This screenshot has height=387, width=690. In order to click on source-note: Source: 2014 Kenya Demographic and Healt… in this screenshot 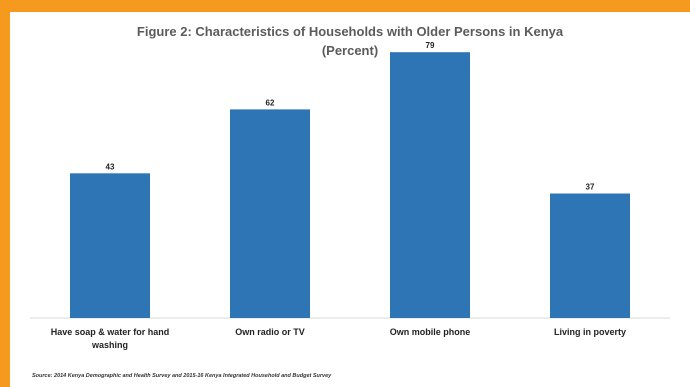, I will do `click(182, 376)`.